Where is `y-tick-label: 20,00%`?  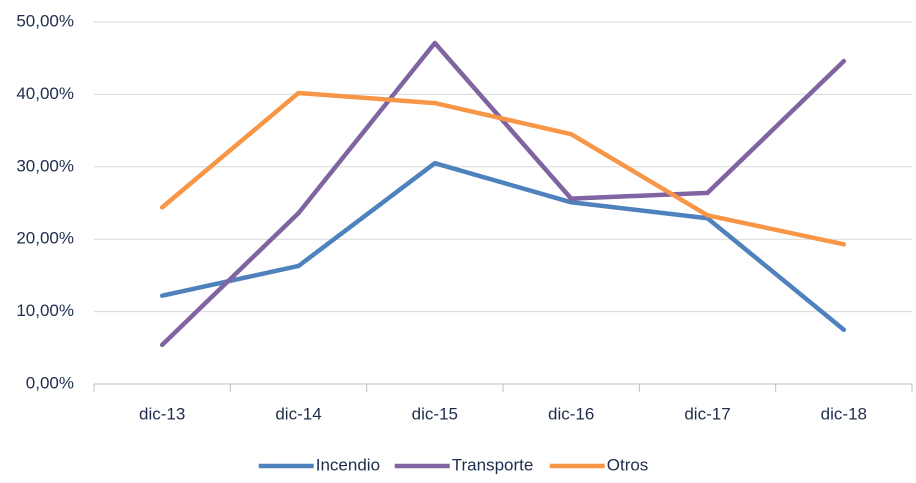 y-tick-label: 20,00% is located at coordinates (45, 238).